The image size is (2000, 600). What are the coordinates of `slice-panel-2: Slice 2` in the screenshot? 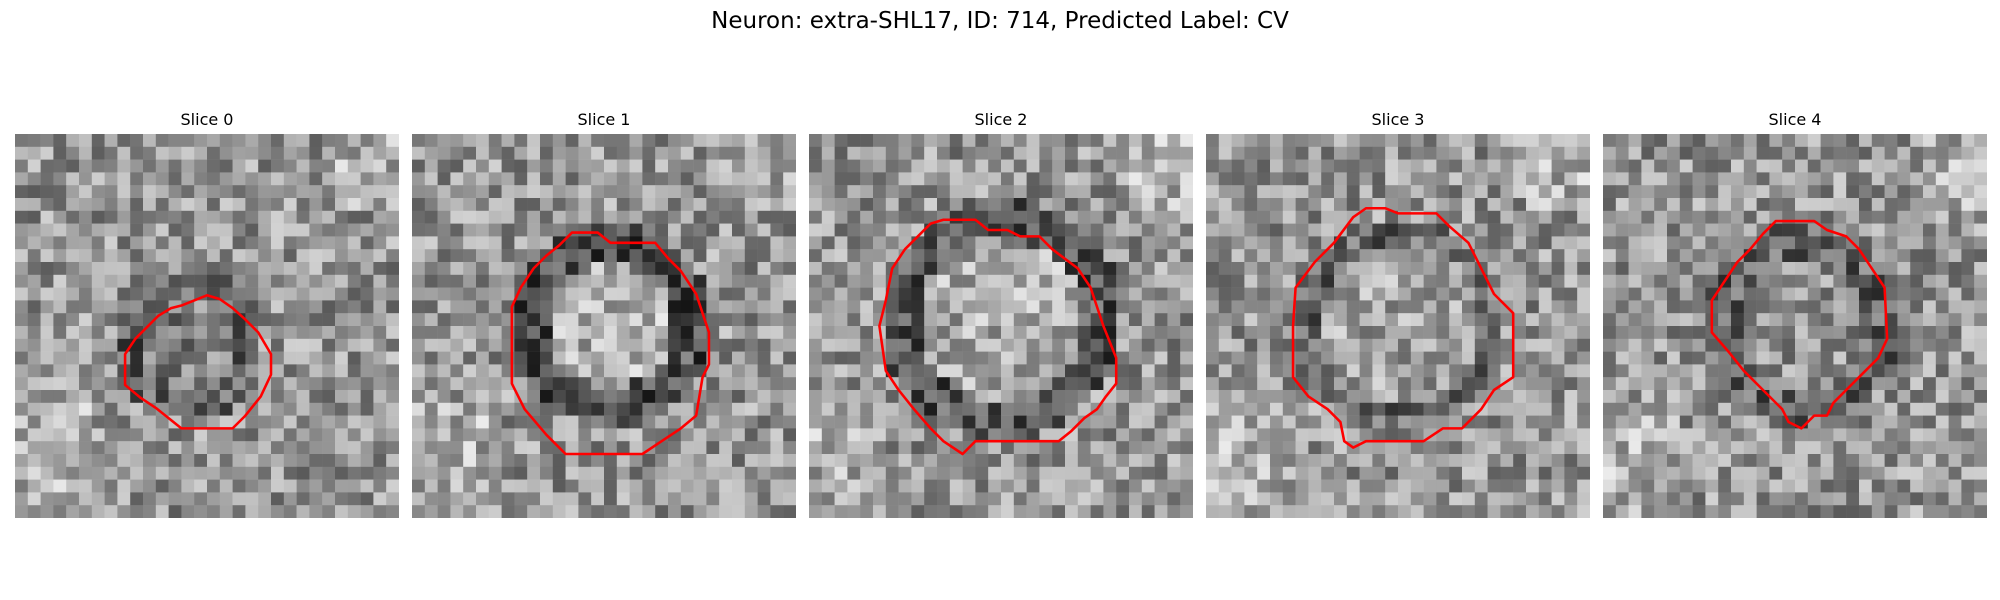 It's located at (1001, 313).